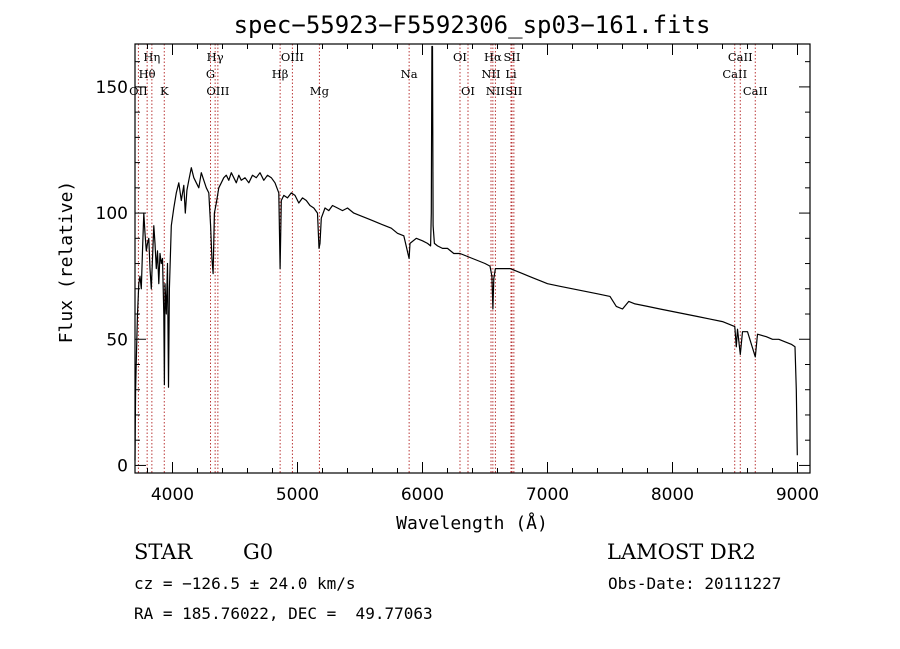 This screenshot has width=900, height=649. I want to click on line-label: Hβ, so click(280, 74).